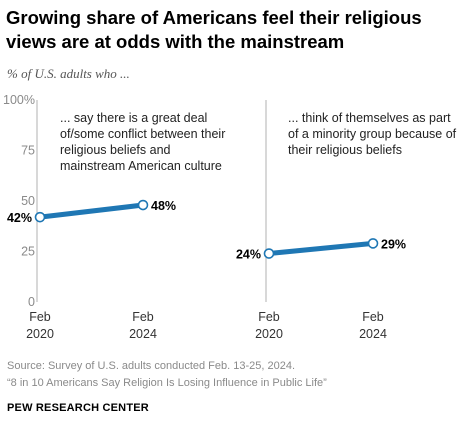 This screenshot has width=474, height=436. Describe the element at coordinates (393, 244) in the screenshot. I see `data-label: 29%` at that location.